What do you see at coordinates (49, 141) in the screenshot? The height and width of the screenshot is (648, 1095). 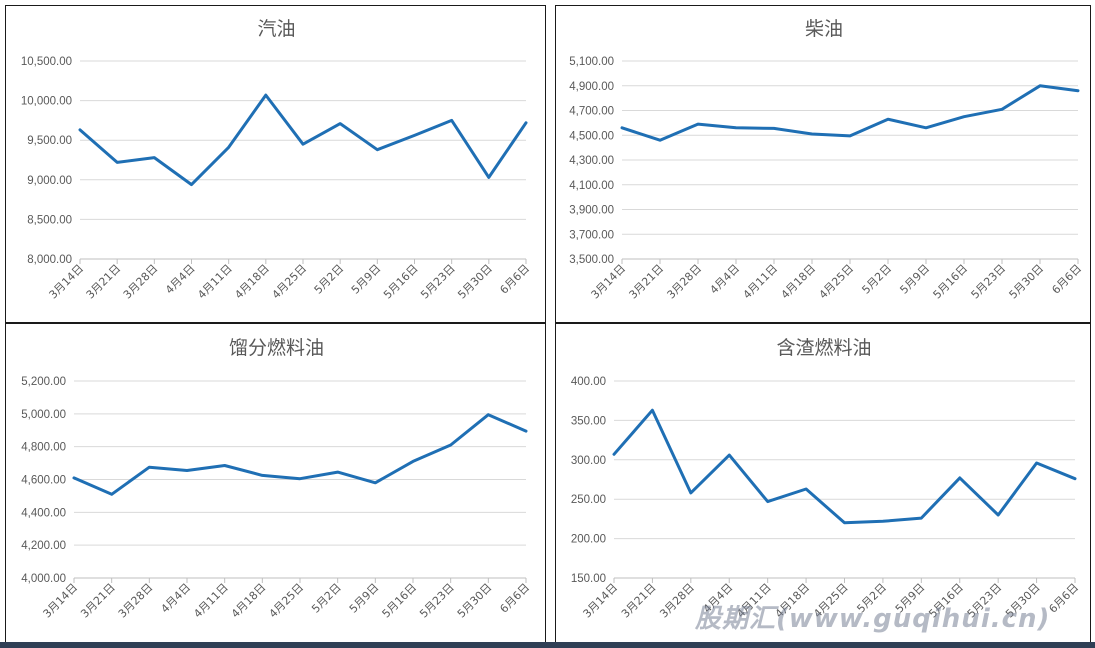 I see `y-tick-label: 9,500.00` at bounding box center [49, 141].